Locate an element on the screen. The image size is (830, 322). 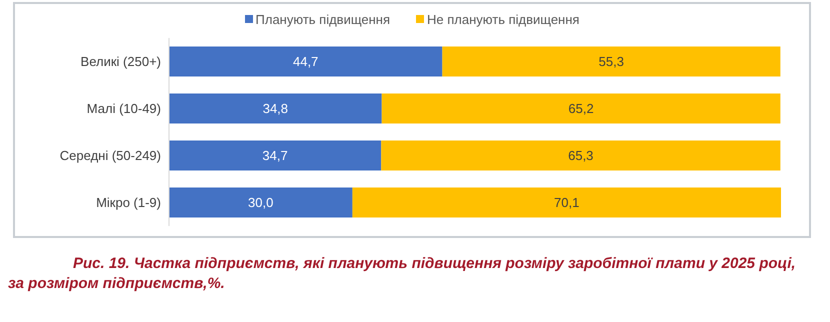
data-label: 34,7 is located at coordinates (275, 156).